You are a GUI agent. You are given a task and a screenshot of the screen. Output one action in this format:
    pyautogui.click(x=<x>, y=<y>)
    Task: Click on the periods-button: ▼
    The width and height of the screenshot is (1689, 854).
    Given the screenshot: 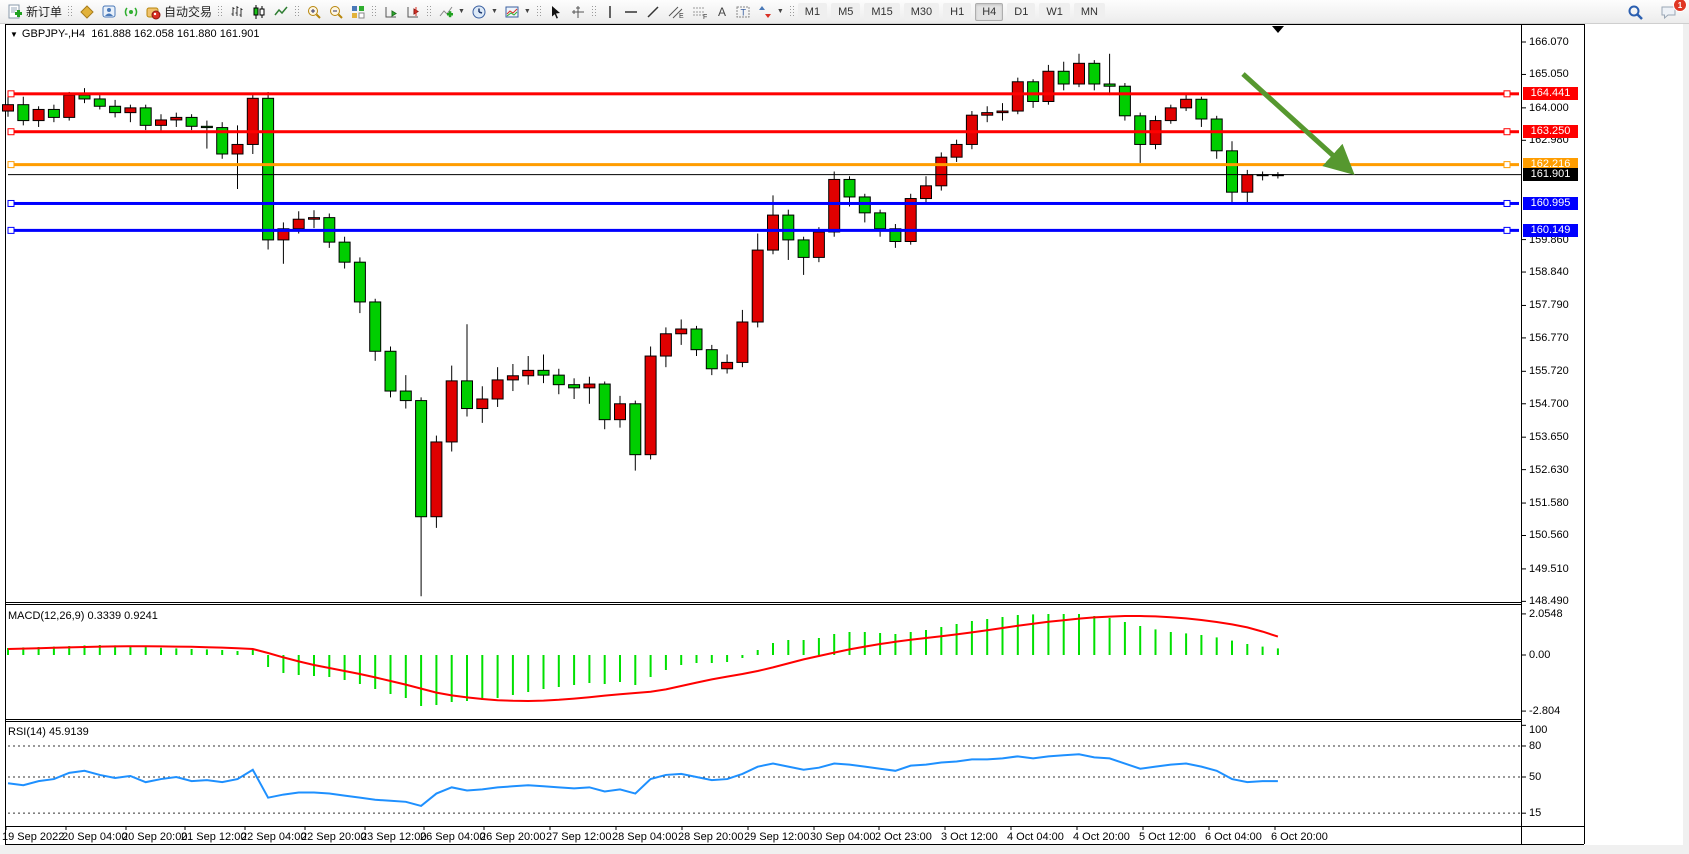 What is the action you would take?
    pyautogui.click(x=484, y=12)
    